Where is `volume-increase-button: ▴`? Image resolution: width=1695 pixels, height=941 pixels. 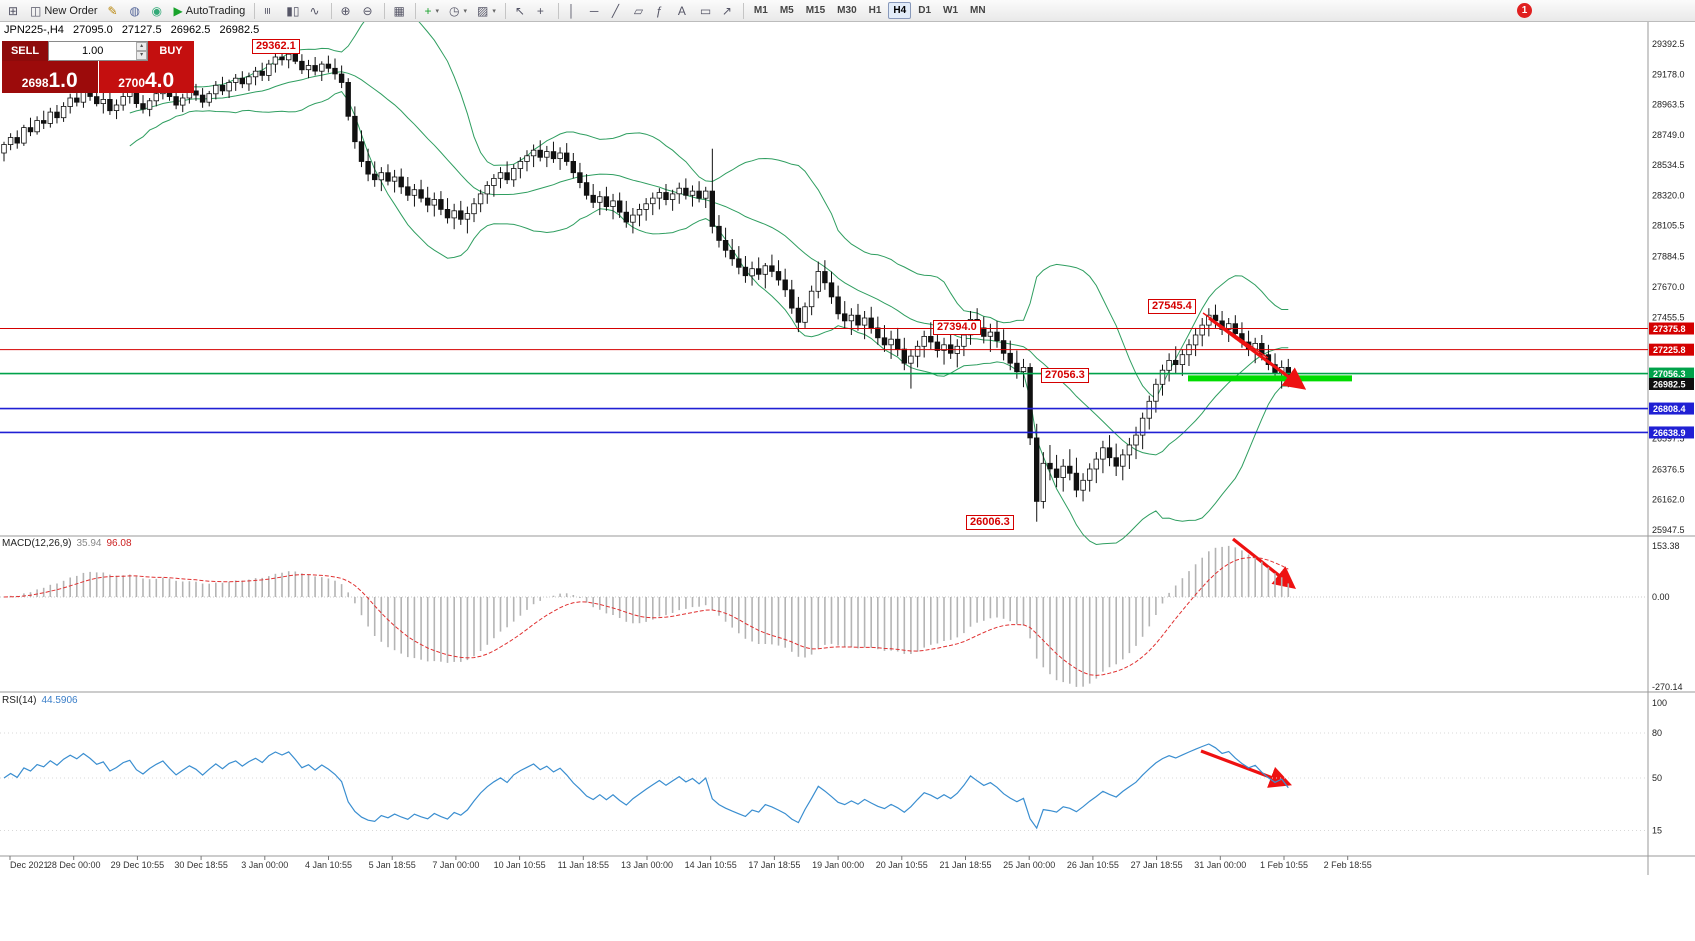
volume-increase-button: ▴ is located at coordinates (141, 46).